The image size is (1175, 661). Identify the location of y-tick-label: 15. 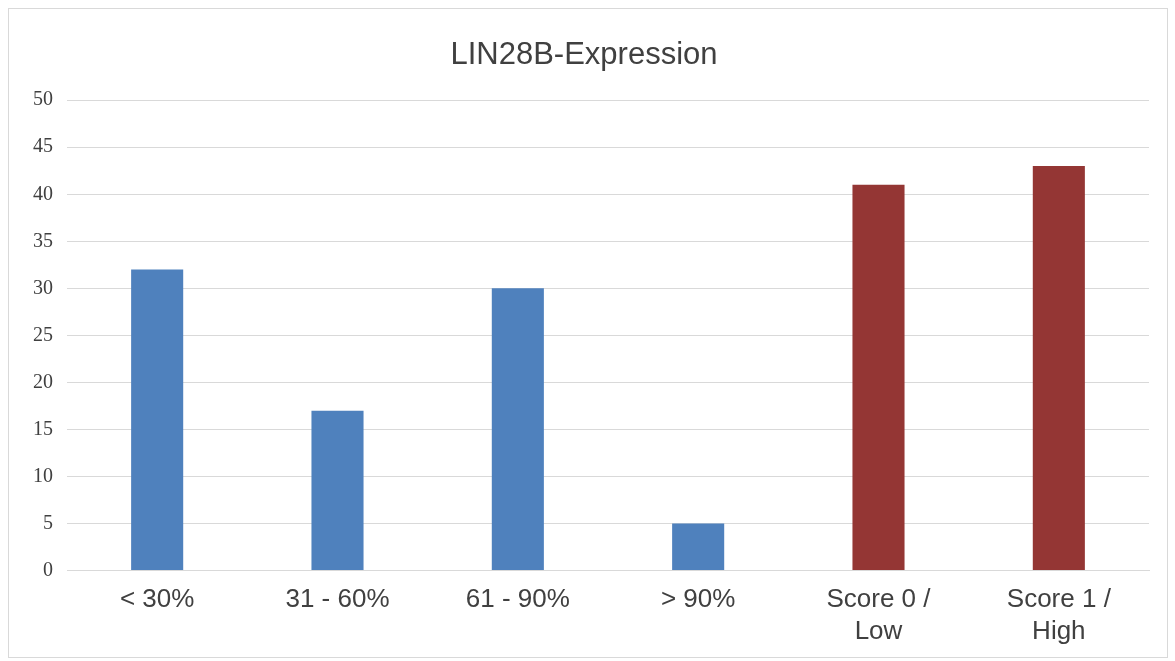
(43, 427).